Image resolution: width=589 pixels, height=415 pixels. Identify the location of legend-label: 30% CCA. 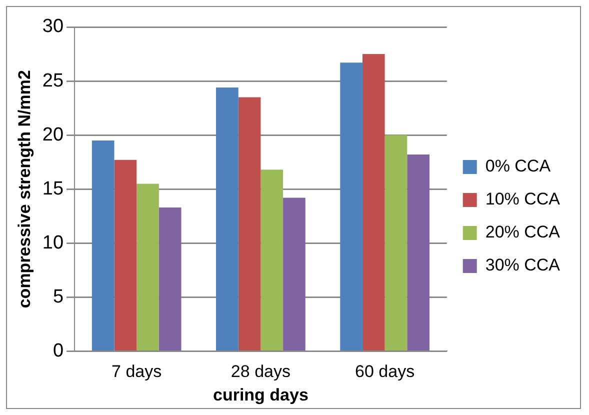
(523, 265).